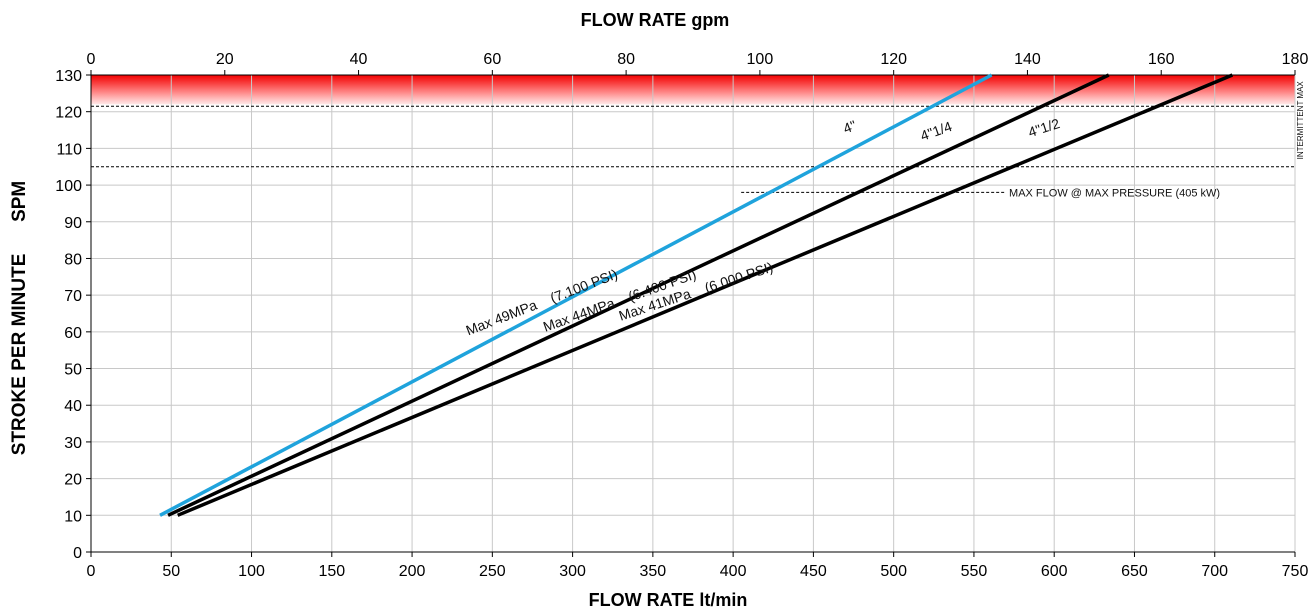 The image size is (1311, 612). Describe the element at coordinates (73, 296) in the screenshot. I see `y-tick-label: 70` at that location.